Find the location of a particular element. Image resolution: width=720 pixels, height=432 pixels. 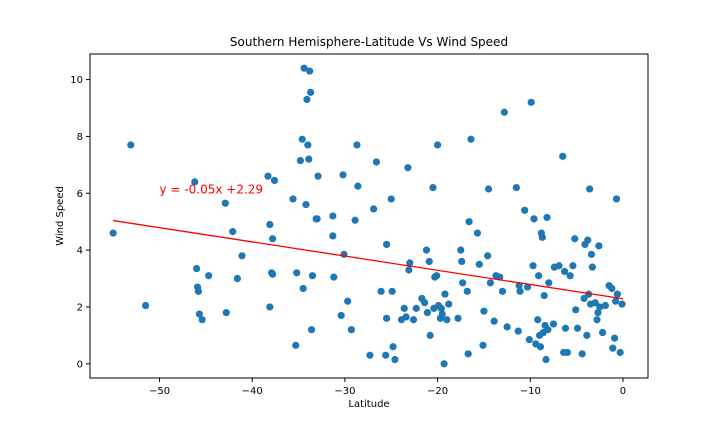

x-axis-label: Latitude is located at coordinates (368, 404).